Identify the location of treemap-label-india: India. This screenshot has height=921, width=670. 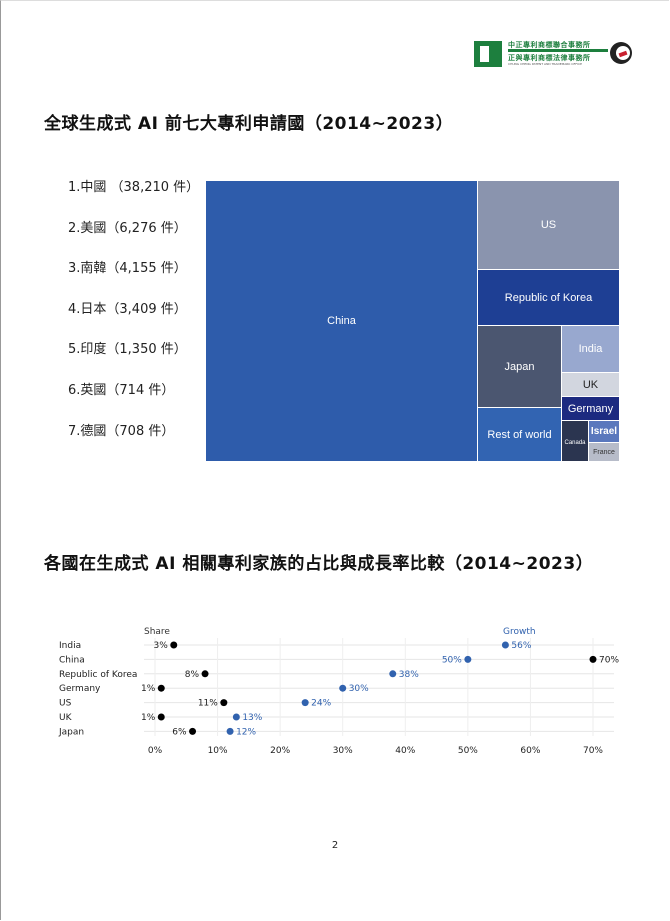
(590, 349).